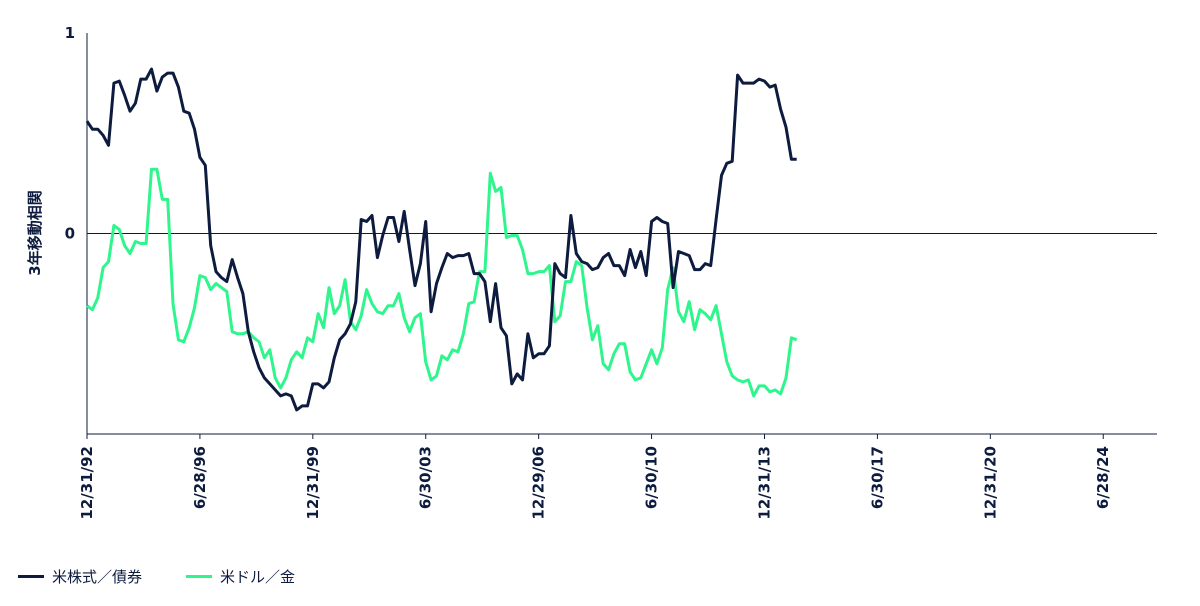 The image size is (1200, 606). What do you see at coordinates (87, 483) in the screenshot?
I see `x-tick-label: 12/31/92` at bounding box center [87, 483].